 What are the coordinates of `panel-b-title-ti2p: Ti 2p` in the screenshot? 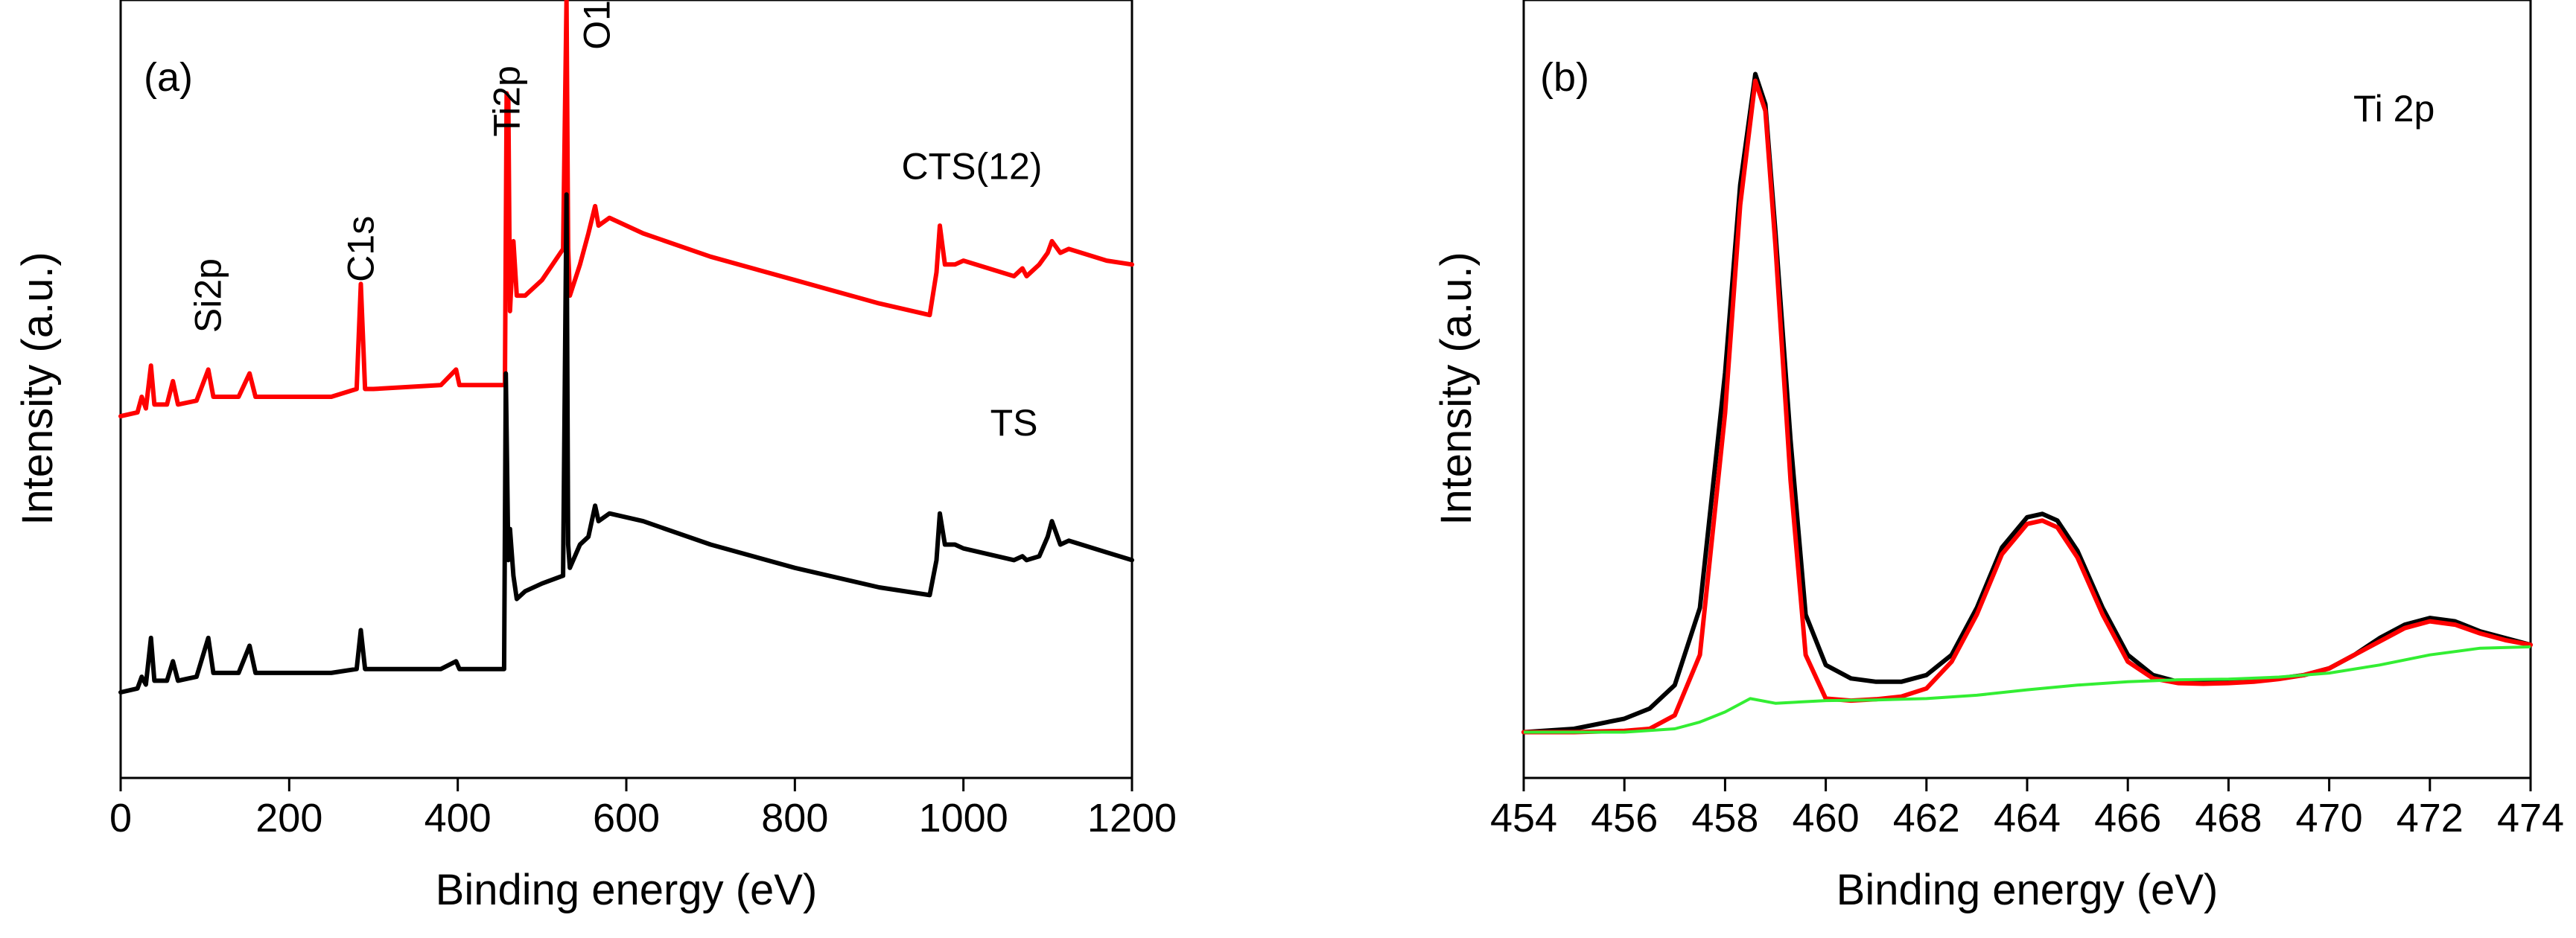 It's located at (2394, 109).